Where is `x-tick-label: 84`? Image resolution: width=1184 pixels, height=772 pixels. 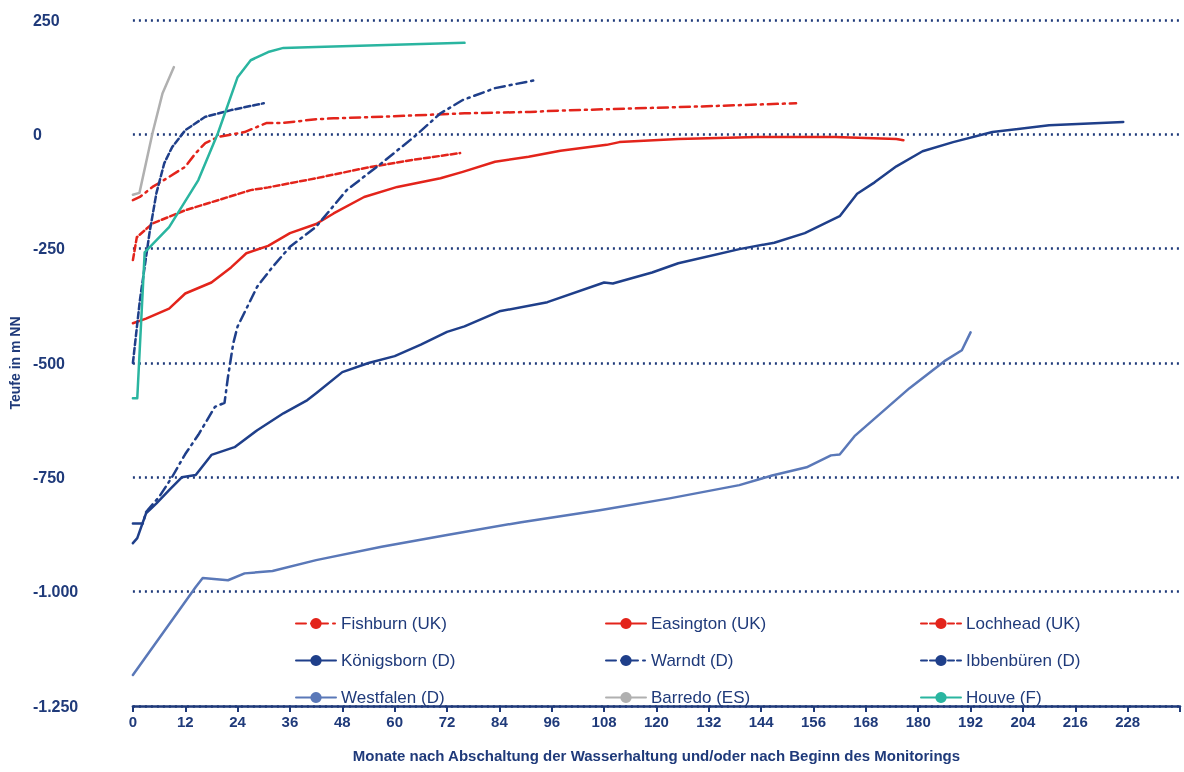
x-tick-label: 84 is located at coordinates (500, 721).